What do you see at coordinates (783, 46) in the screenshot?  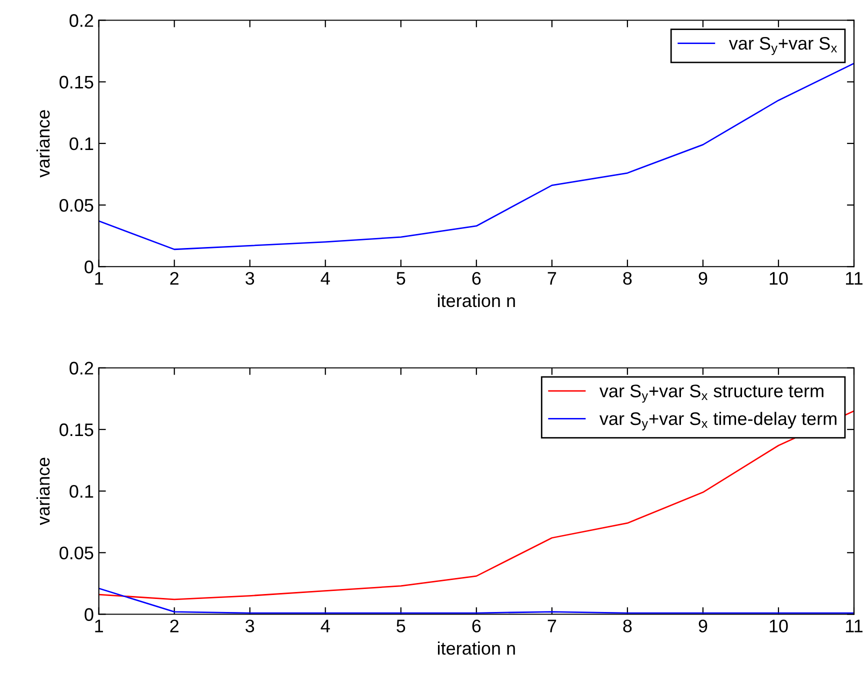 I see `legend-label: var S$_{y}$+var S$_{x}$` at bounding box center [783, 46].